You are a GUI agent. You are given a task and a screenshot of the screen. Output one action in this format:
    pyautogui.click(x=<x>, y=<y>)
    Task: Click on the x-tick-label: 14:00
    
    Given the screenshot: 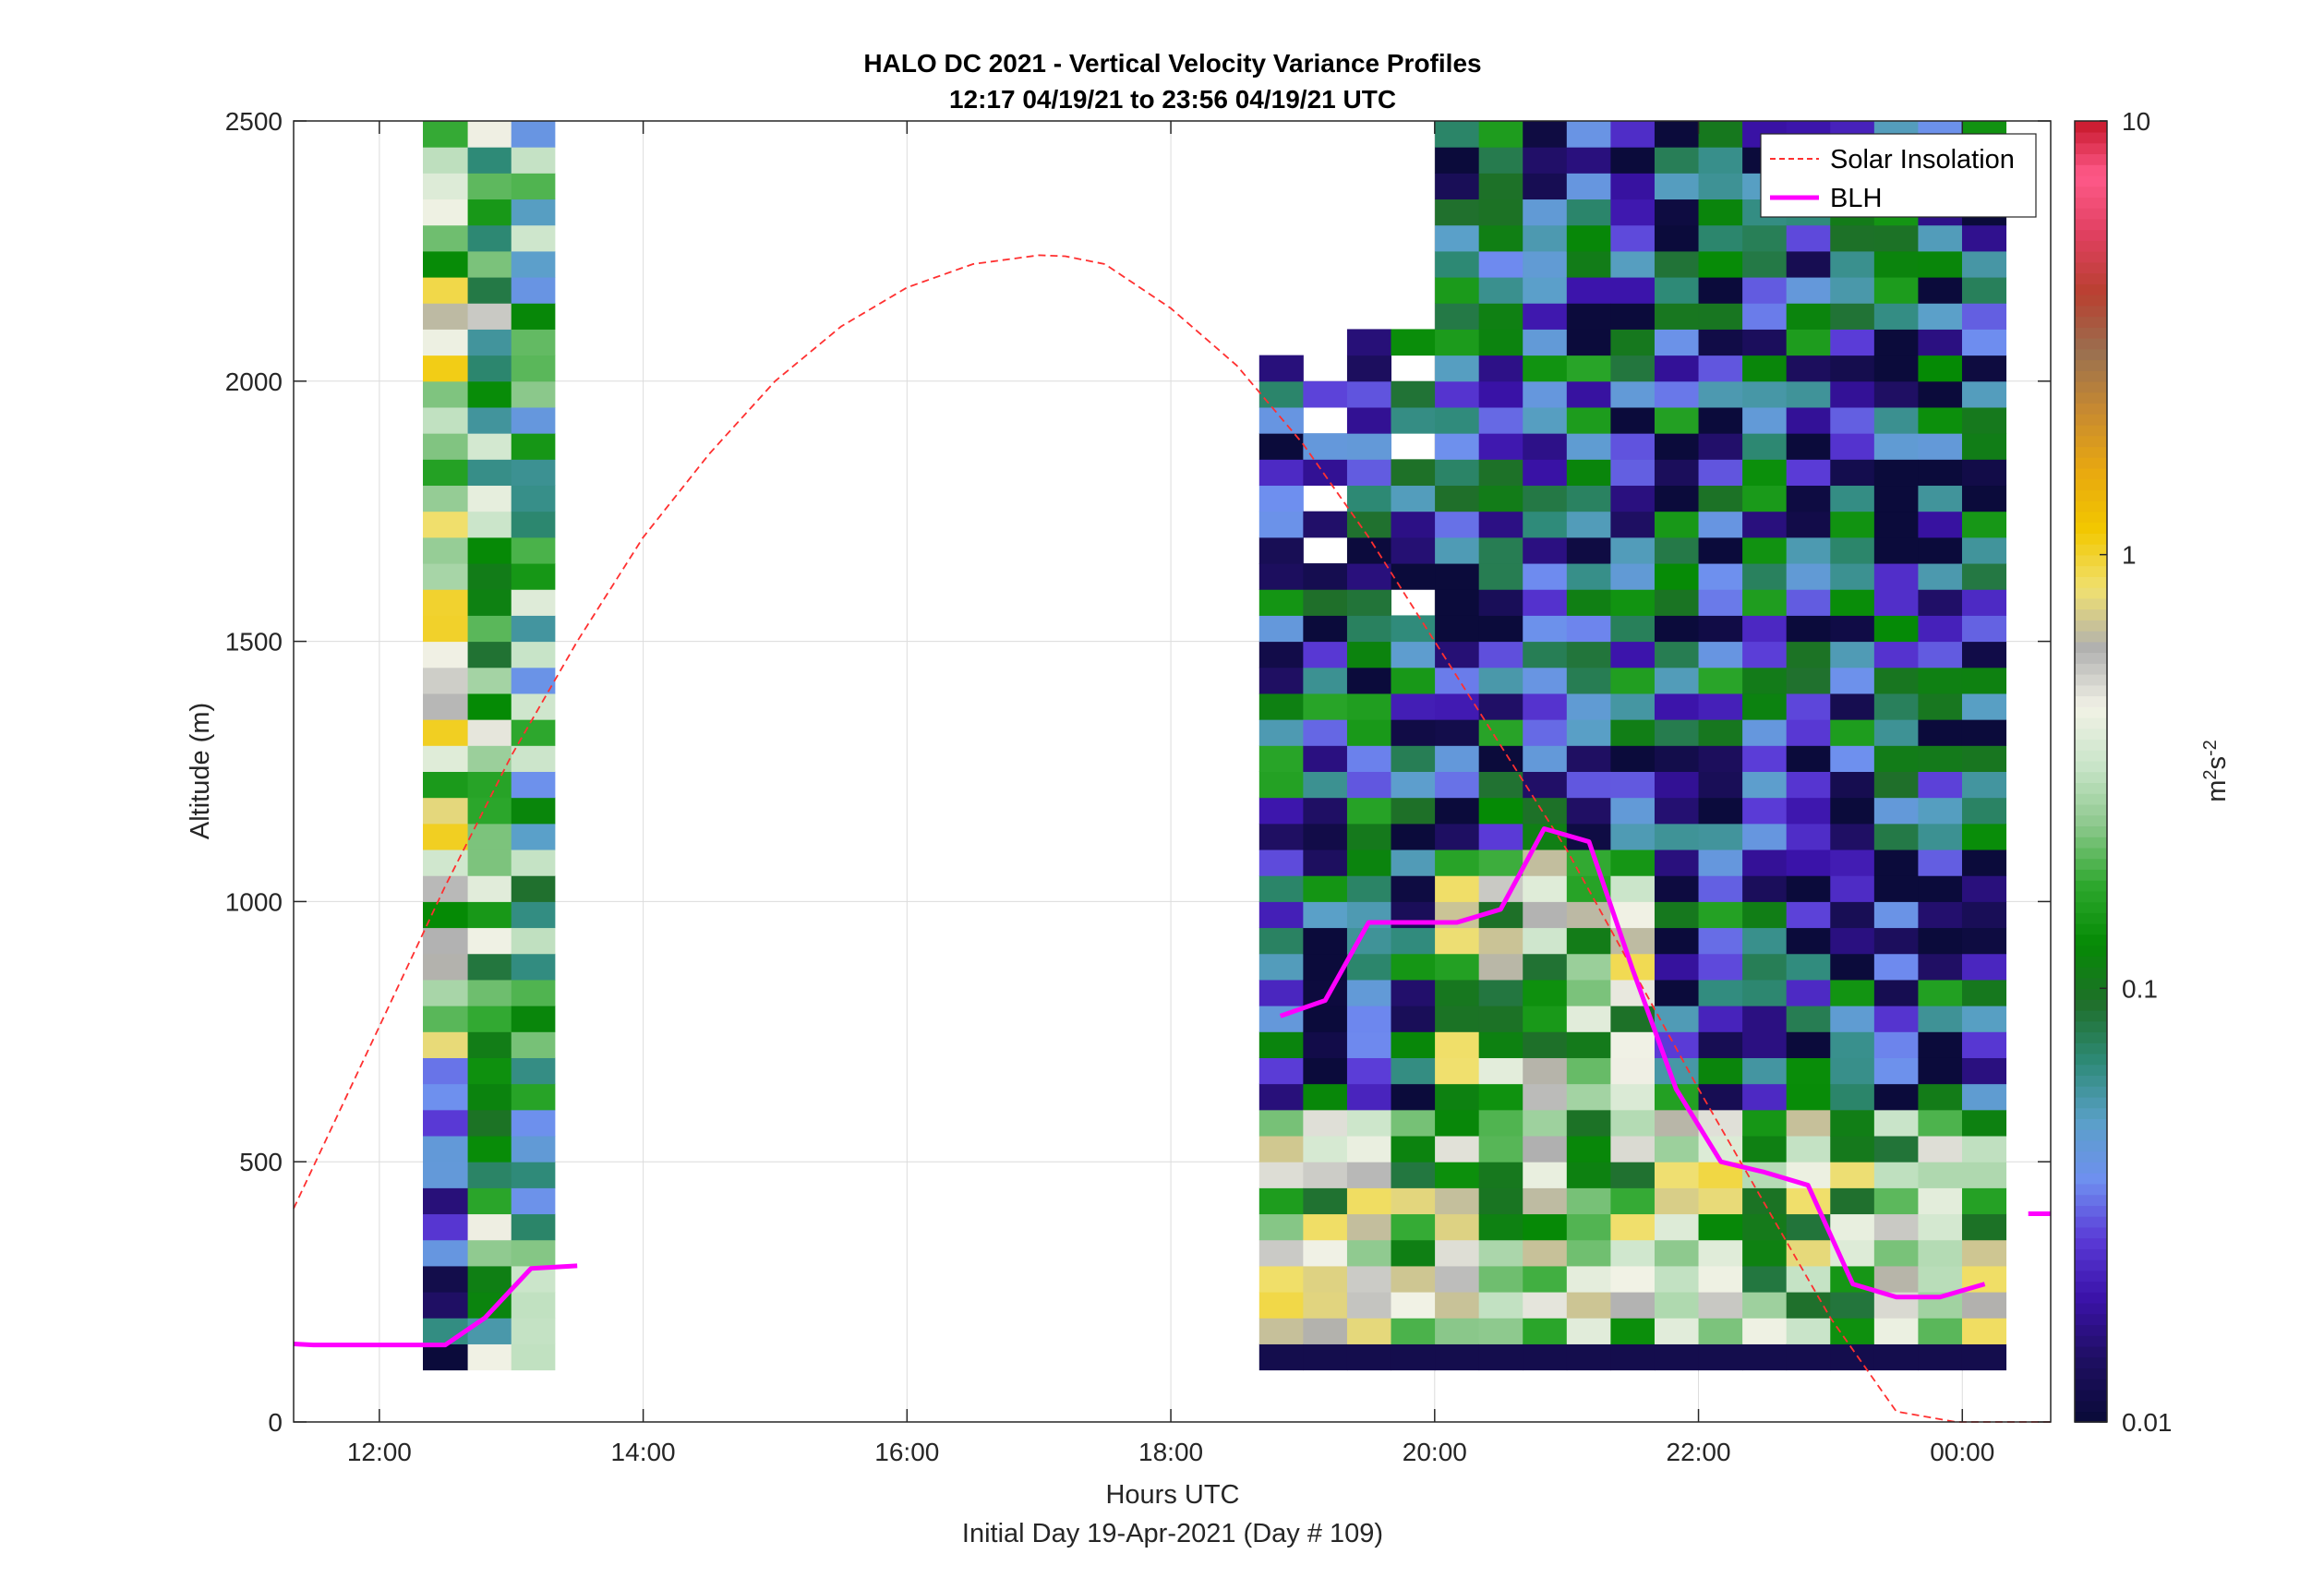 What is the action you would take?
    pyautogui.click(x=643, y=1452)
    